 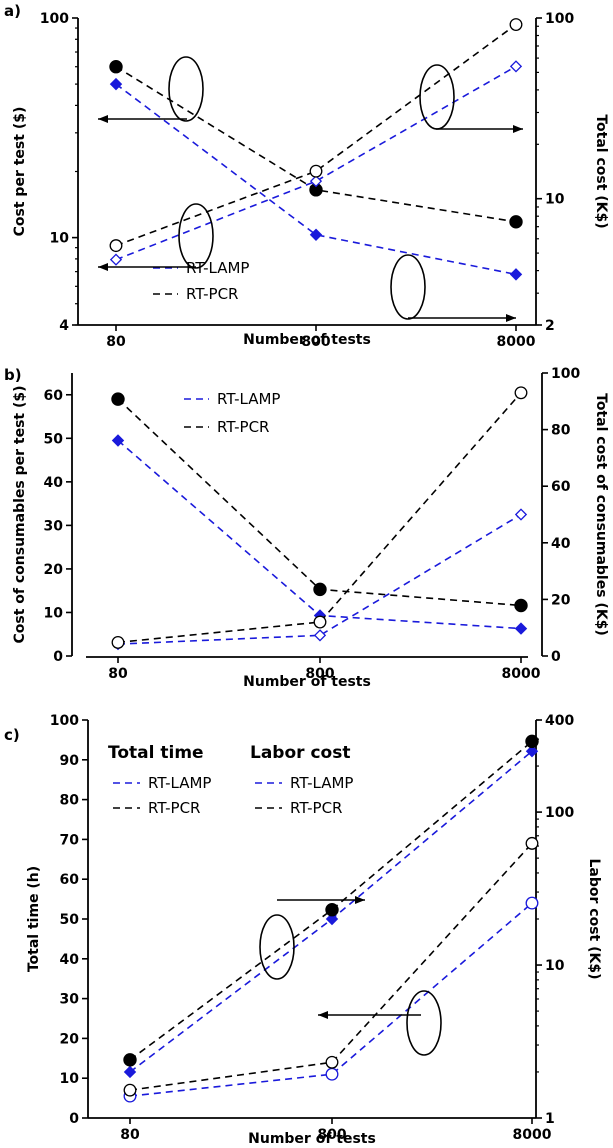 I want to click on y-tick-label: 90, so click(x=70, y=761).